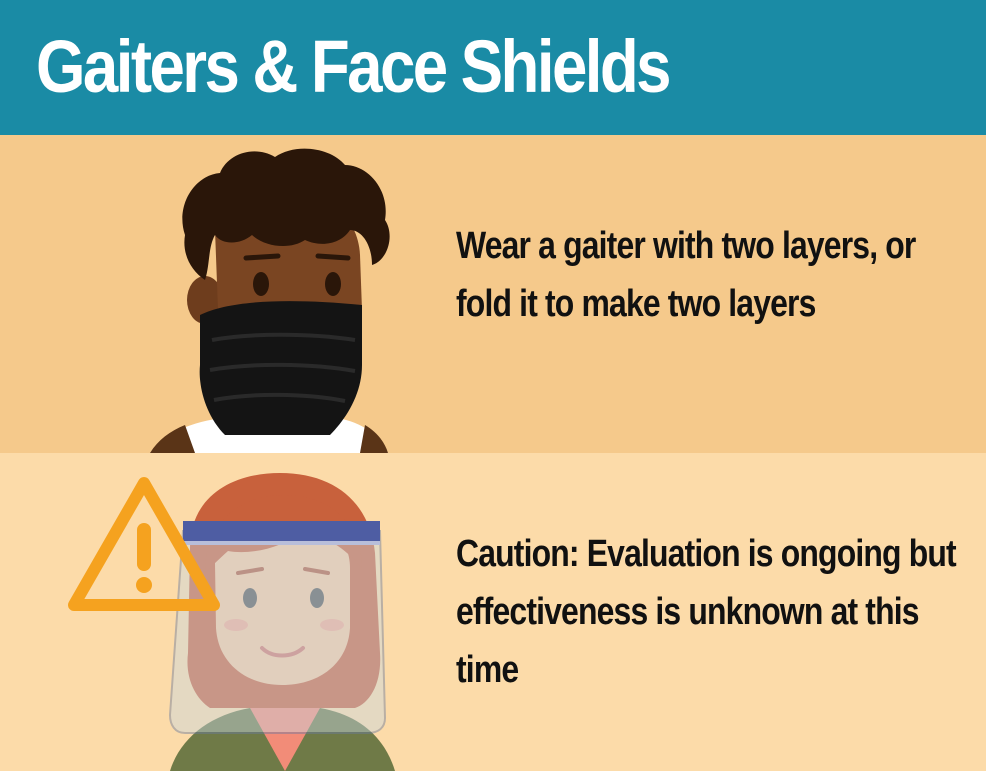  What do you see at coordinates (144, 544) in the screenshot?
I see `warning-triangle-icon` at bounding box center [144, 544].